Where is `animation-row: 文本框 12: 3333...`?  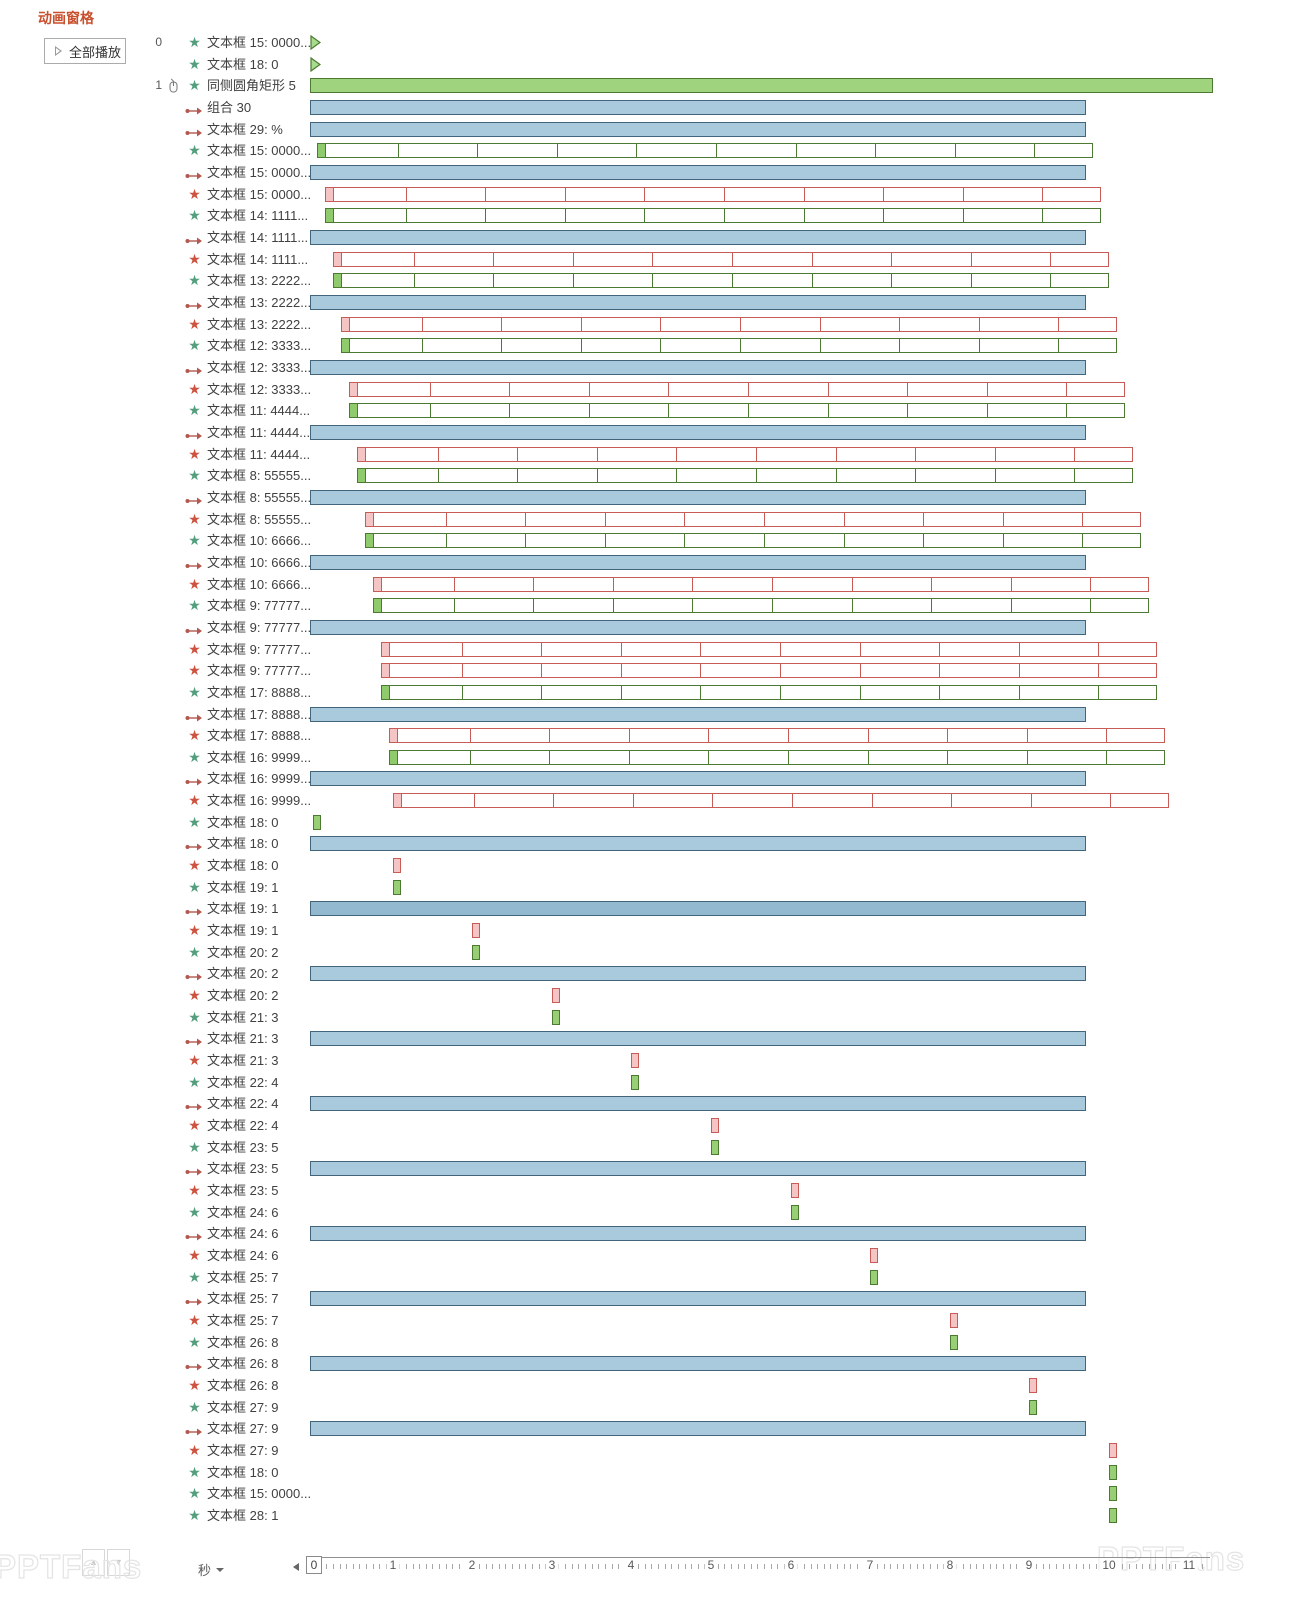 animation-row: 文本框 12: 3333... is located at coordinates (630, 368).